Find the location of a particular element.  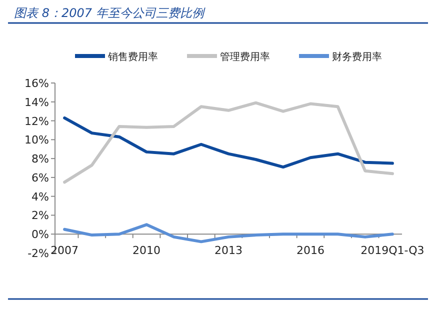

legend-label: 财务费用率 is located at coordinates (357, 57).